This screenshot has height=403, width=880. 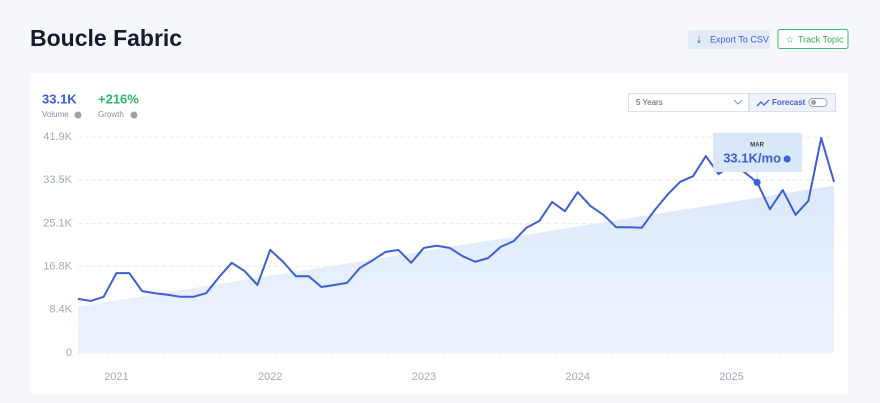 I want to click on x-tick-label: 2022, so click(x=270, y=377).